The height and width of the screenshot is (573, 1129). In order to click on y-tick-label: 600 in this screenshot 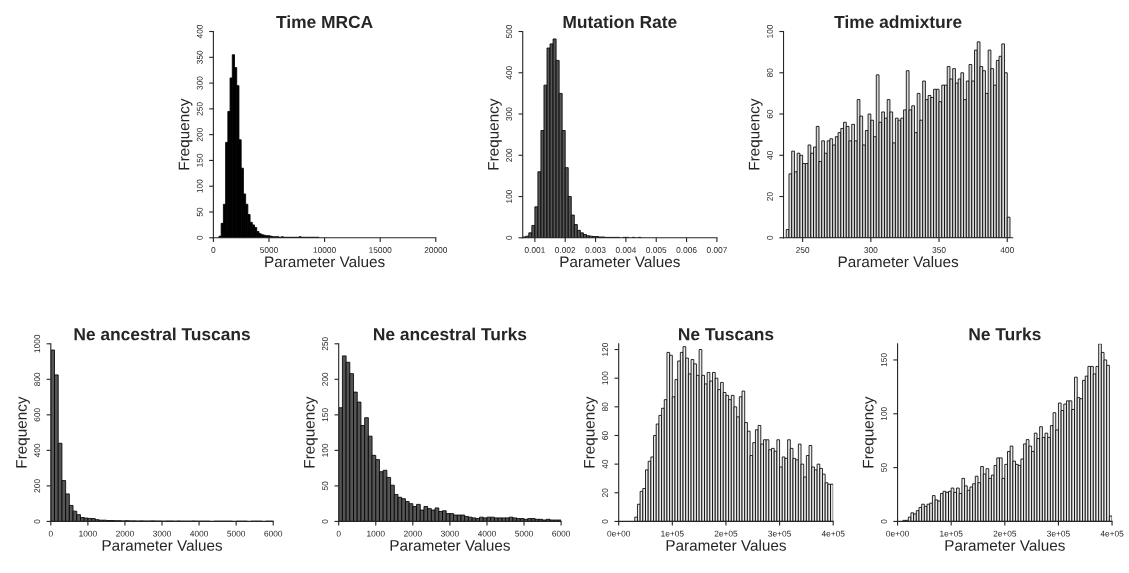, I will do `click(37, 415)`.